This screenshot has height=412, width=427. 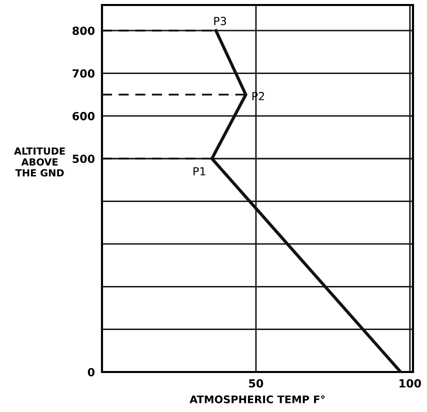 I want to click on y-tick-label: 0, so click(x=91, y=372).